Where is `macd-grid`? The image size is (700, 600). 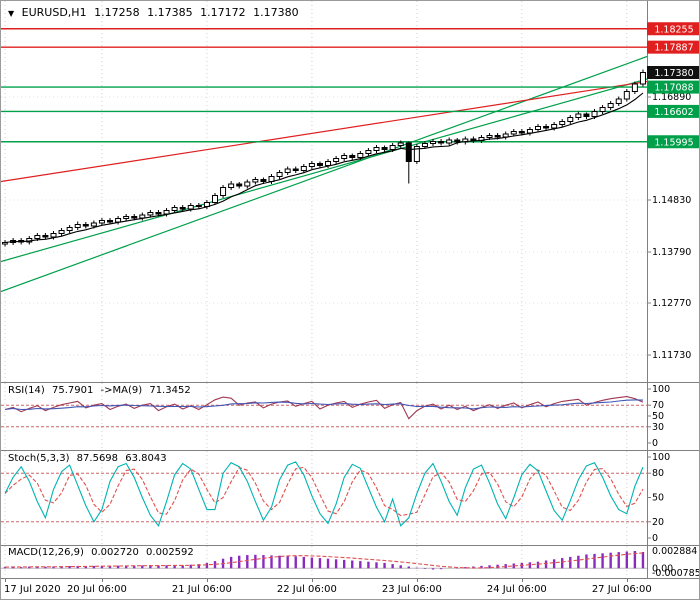
macd-grid is located at coordinates (350, 562).